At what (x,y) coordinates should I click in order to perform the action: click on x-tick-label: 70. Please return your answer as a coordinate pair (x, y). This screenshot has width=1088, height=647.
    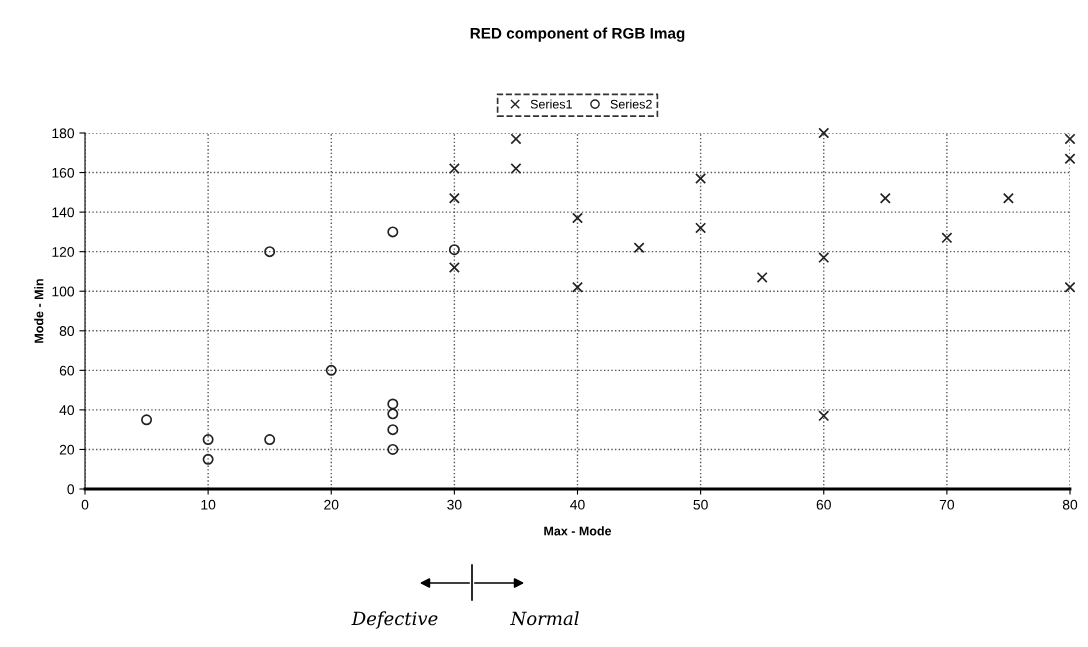
    Looking at the image, I should click on (947, 504).